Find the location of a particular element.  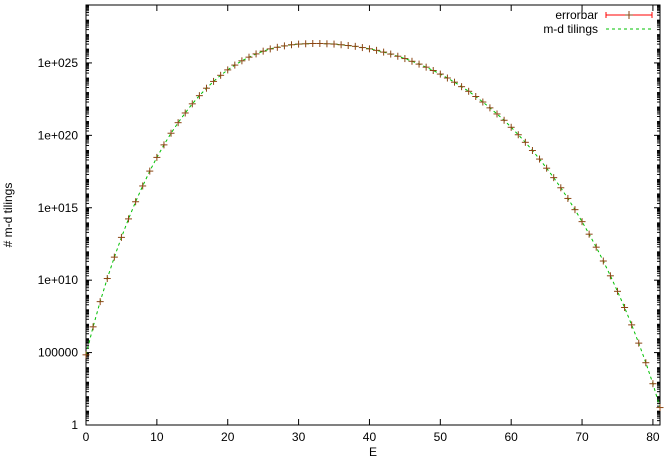

legend: errorbar m-d tilings is located at coordinates (598, 22).